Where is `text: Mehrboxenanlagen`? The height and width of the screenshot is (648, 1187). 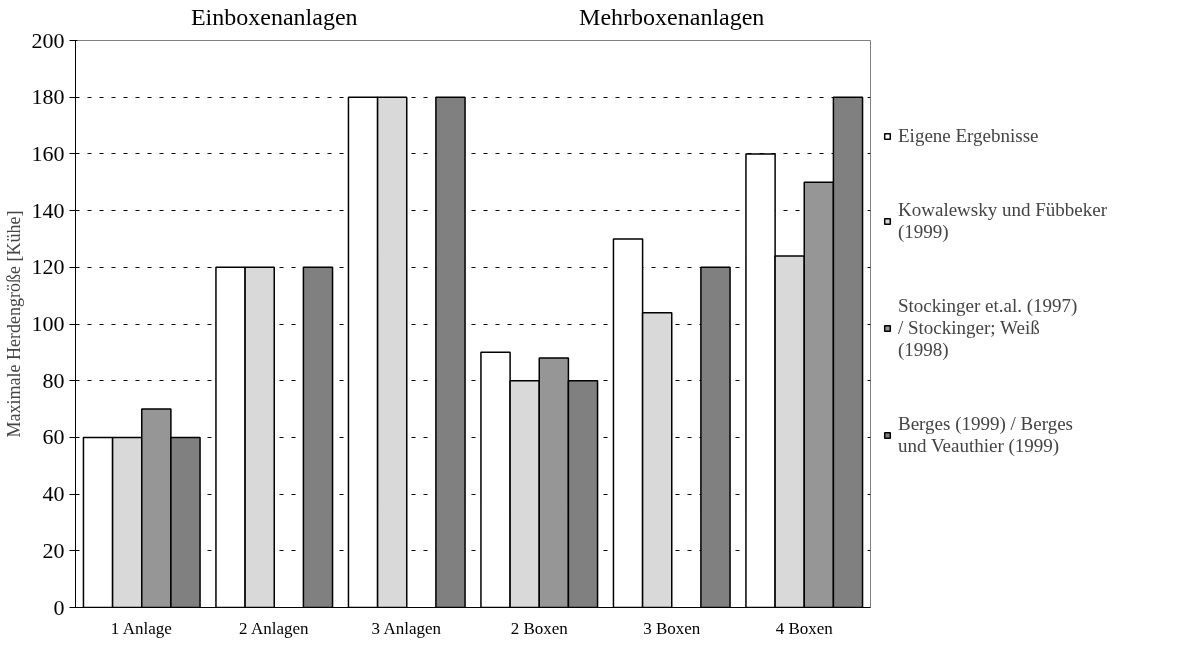
text: Mehrboxenanlagen is located at coordinates (672, 16).